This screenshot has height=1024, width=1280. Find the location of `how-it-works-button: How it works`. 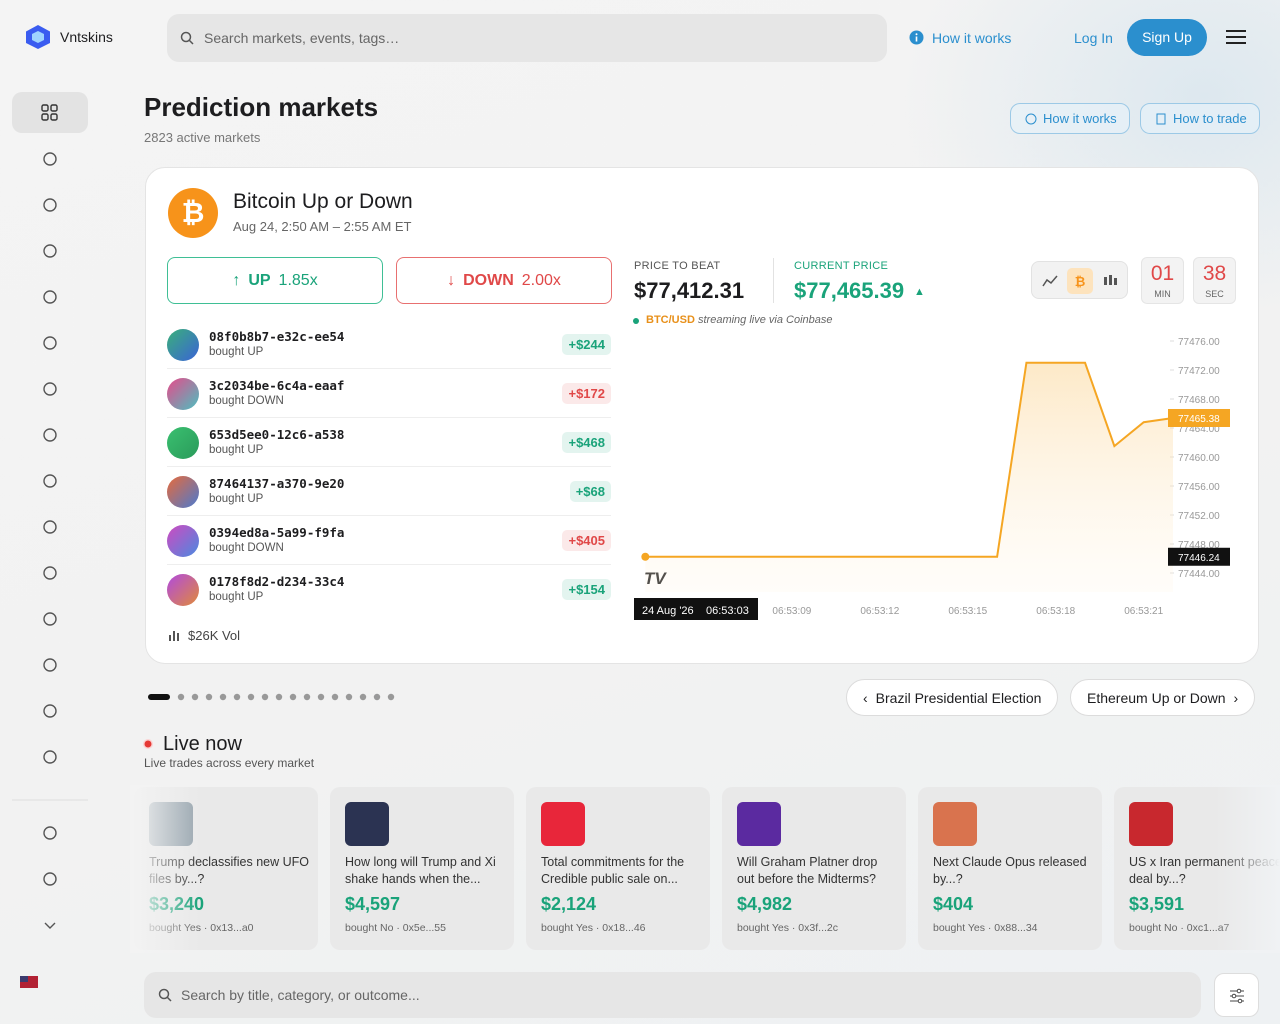

how-it-works-button: How it works is located at coordinates (1070, 118).